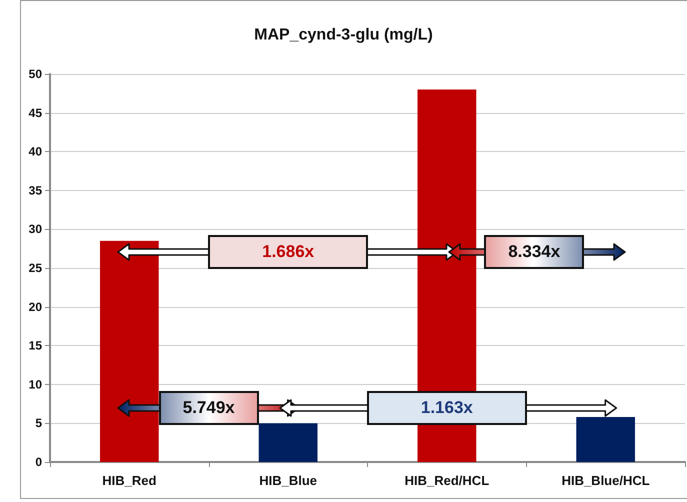 The image size is (687, 502). Describe the element at coordinates (606, 480) in the screenshot. I see `x-tick-label: HIB_Blue/HCL` at that location.